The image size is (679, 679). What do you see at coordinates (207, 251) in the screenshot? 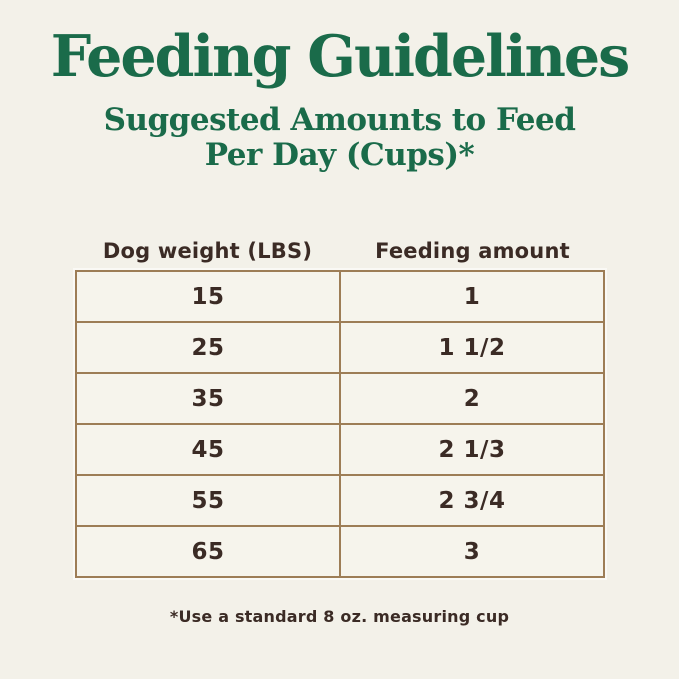
I see `column-header-dog-weight: Dog weight (LBS)` at bounding box center [207, 251].